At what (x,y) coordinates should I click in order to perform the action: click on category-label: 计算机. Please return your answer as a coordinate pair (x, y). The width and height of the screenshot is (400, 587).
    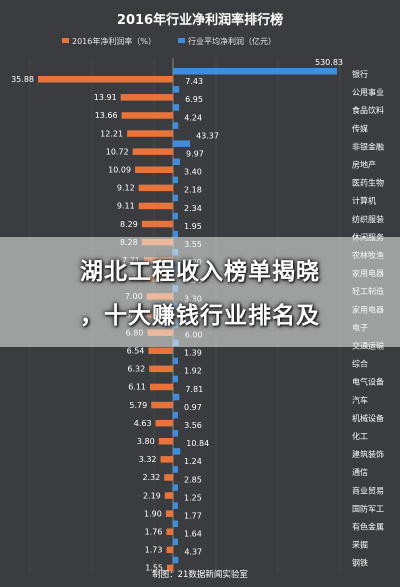
    Looking at the image, I should click on (364, 201).